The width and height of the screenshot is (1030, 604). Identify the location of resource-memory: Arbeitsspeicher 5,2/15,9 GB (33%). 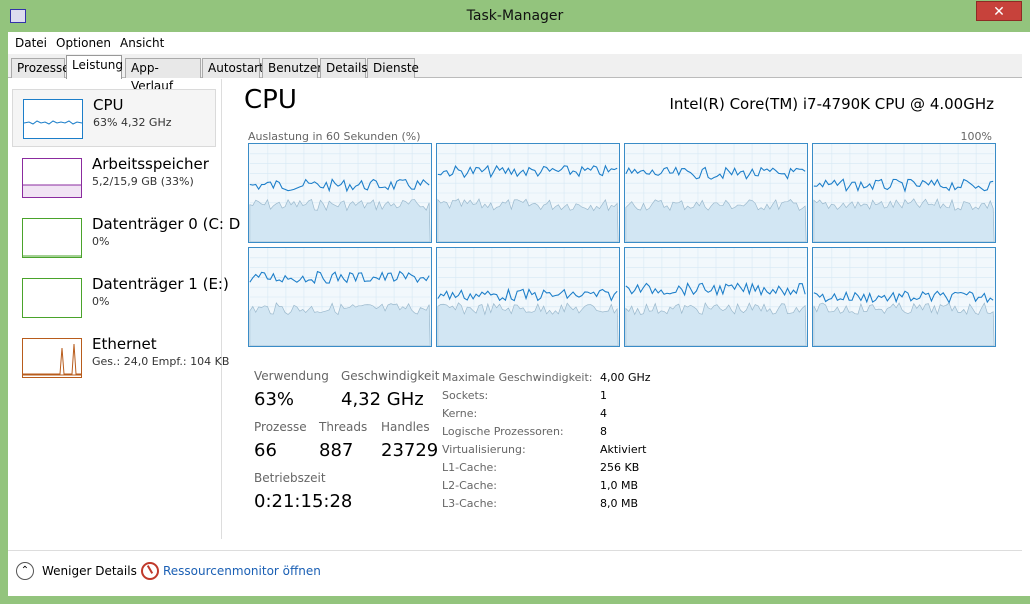
(114, 178).